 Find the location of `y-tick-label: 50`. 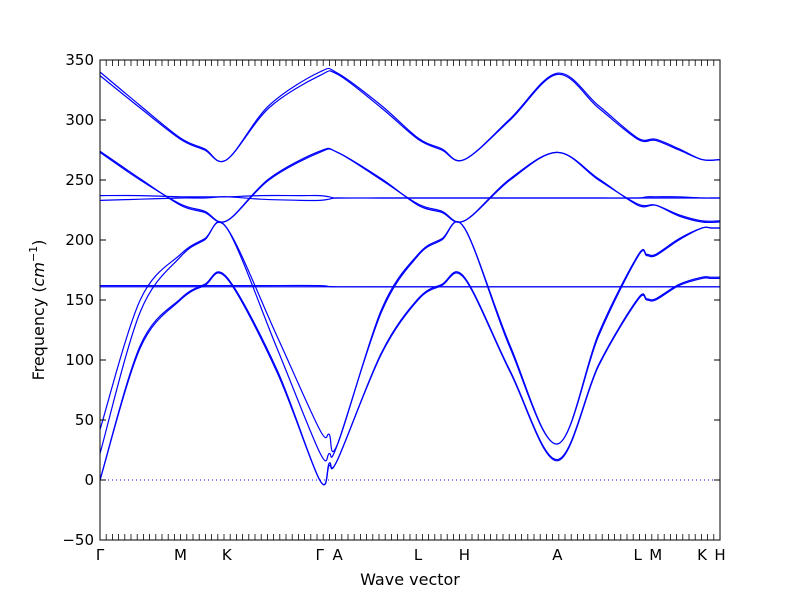

y-tick-label: 50 is located at coordinates (84, 420).